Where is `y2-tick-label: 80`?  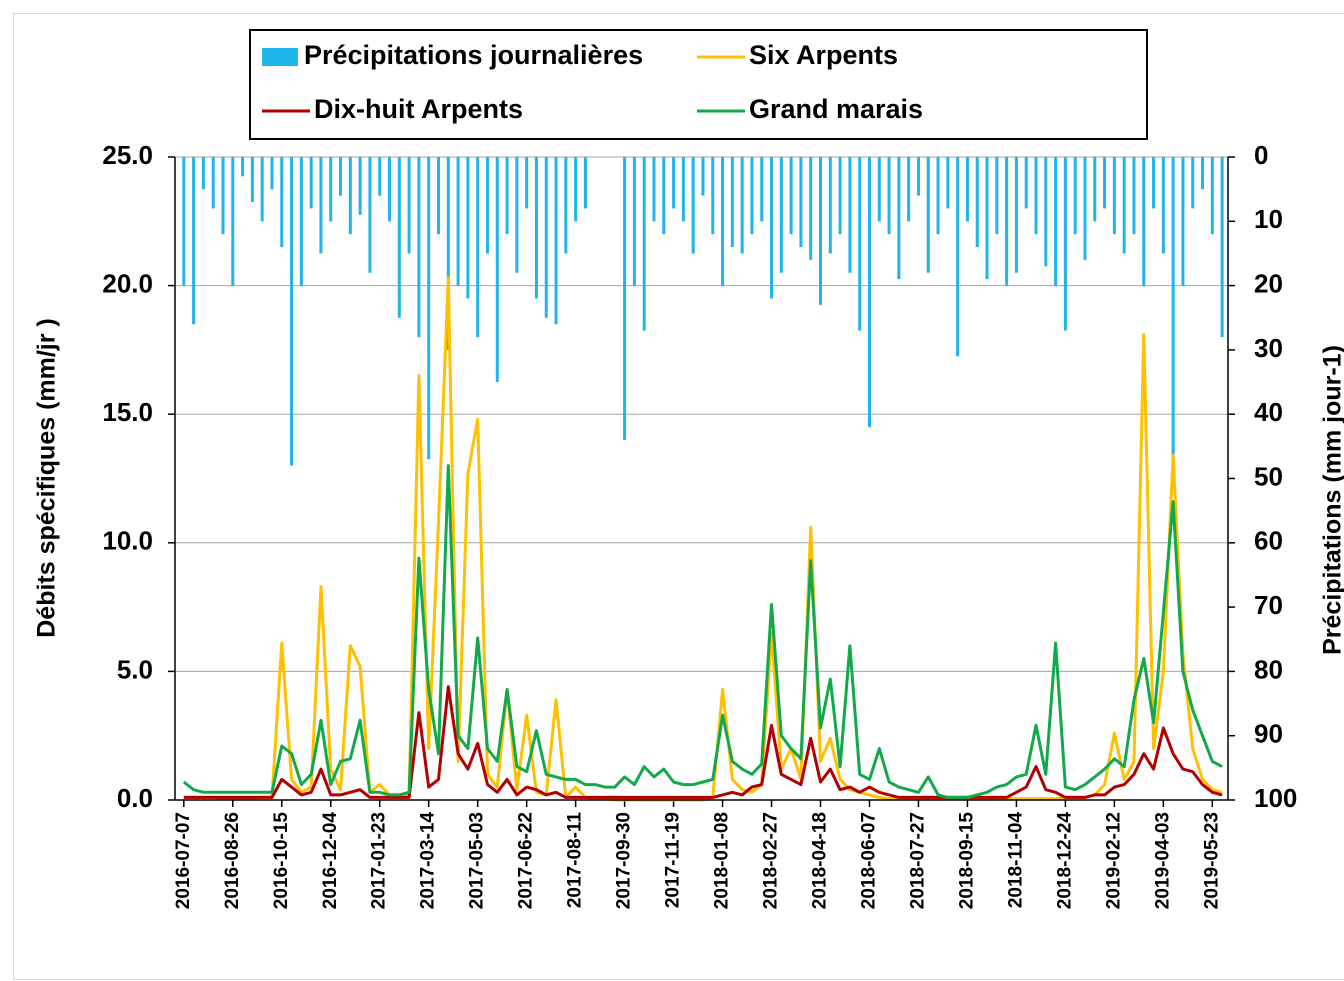 y2-tick-label: 80 is located at coordinates (1268, 669).